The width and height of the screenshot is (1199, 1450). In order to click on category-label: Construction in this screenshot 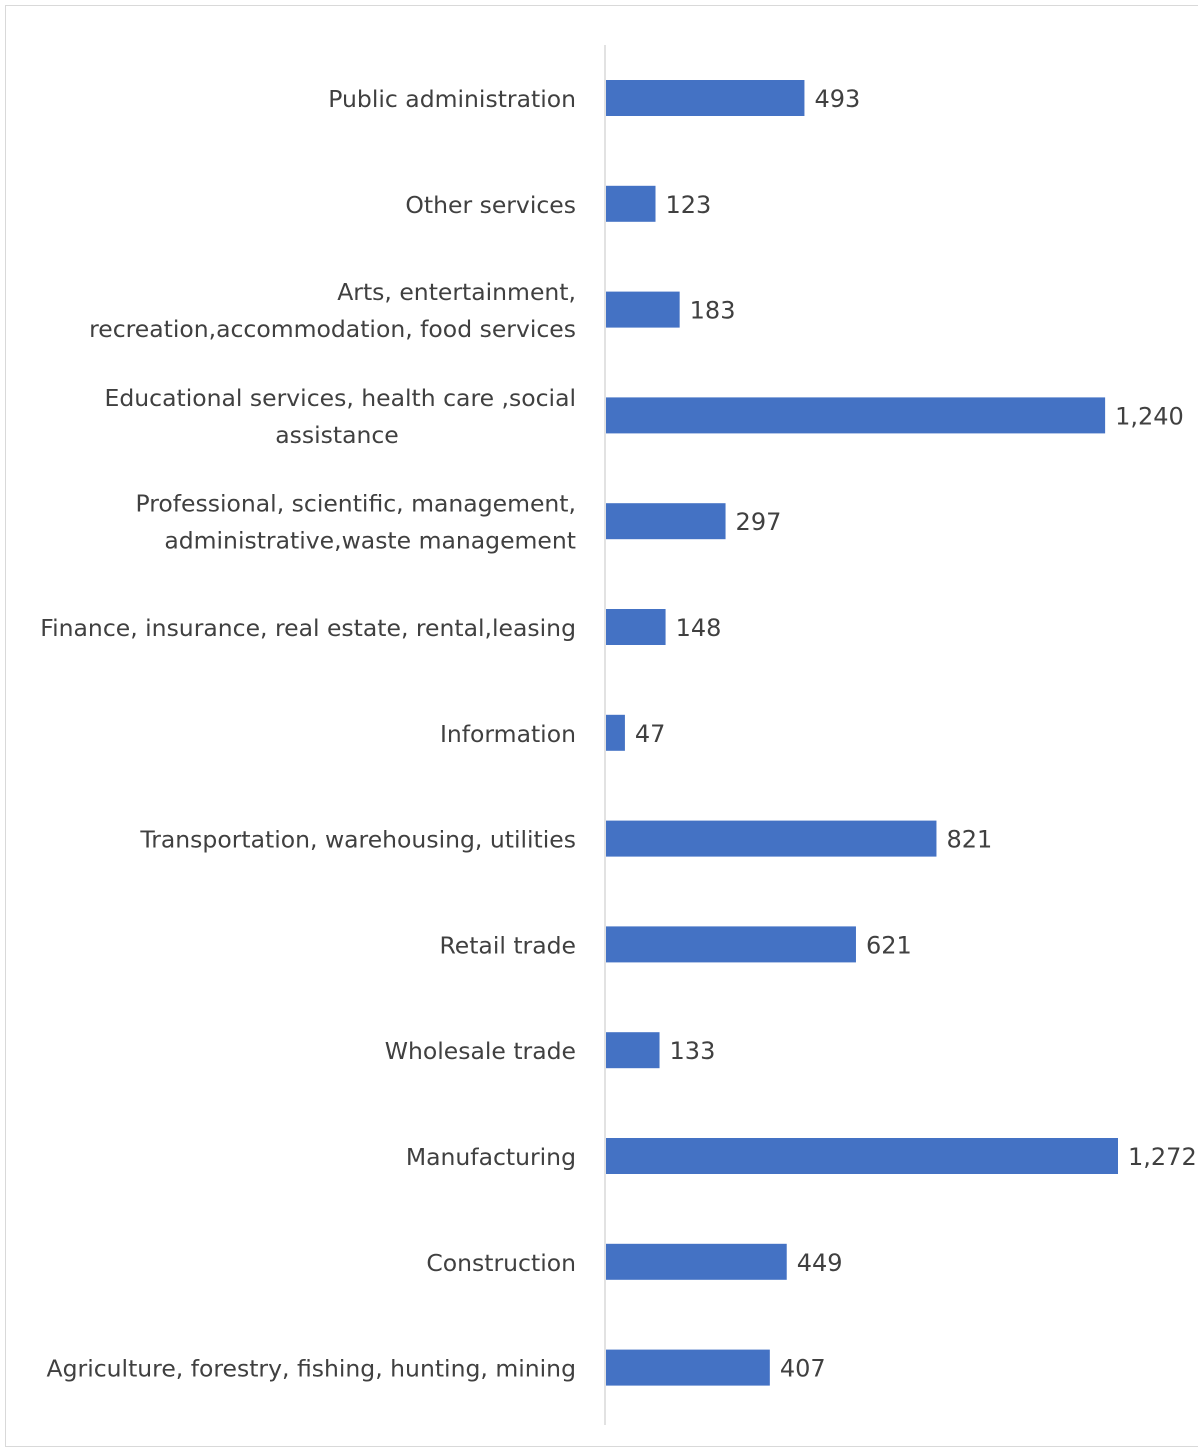, I will do `click(501, 1263)`.